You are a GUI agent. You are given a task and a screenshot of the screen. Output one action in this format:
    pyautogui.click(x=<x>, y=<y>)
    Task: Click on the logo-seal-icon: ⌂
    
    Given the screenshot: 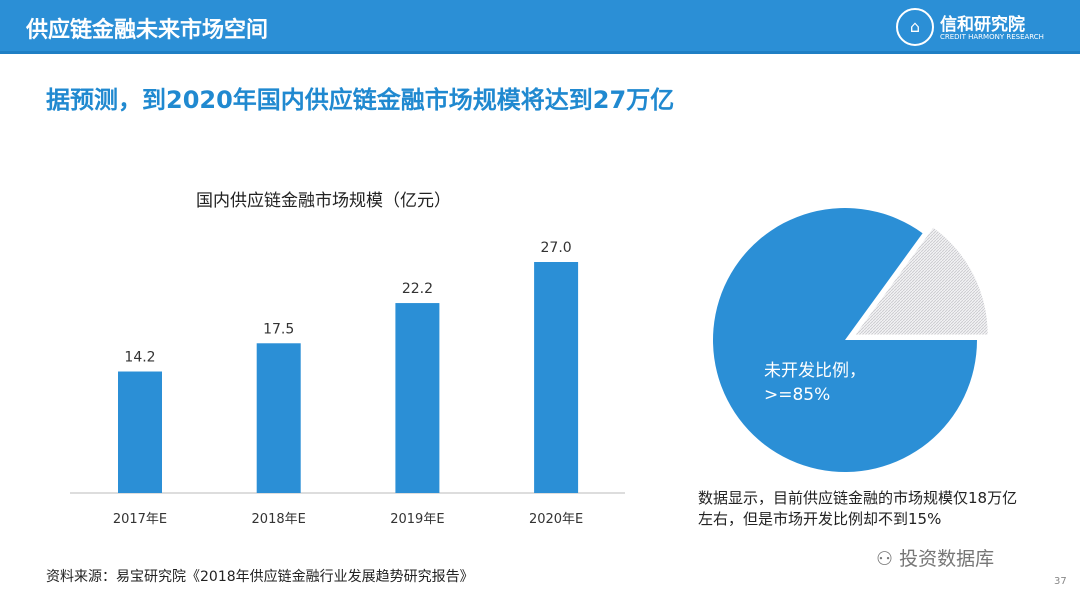 What is the action you would take?
    pyautogui.click(x=915, y=27)
    